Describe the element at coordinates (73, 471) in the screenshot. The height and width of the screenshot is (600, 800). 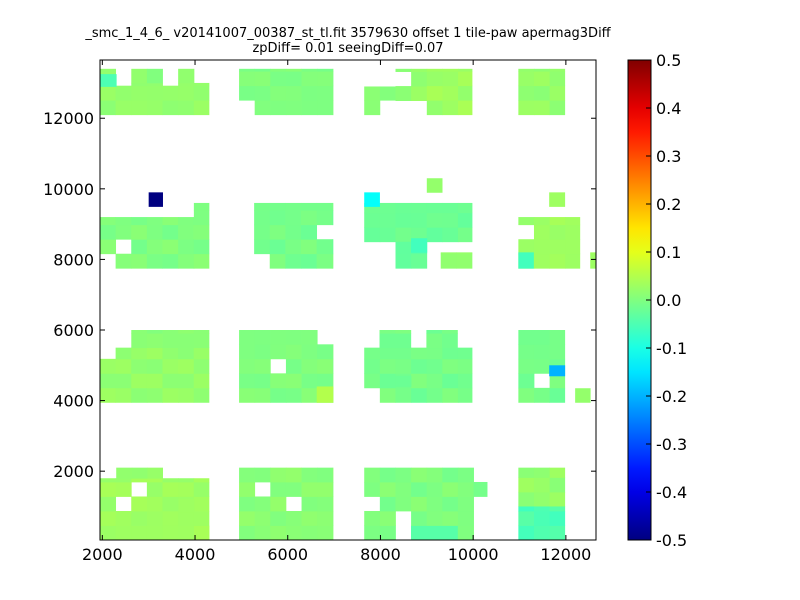
I see `y-tick-label: 2000` at that location.